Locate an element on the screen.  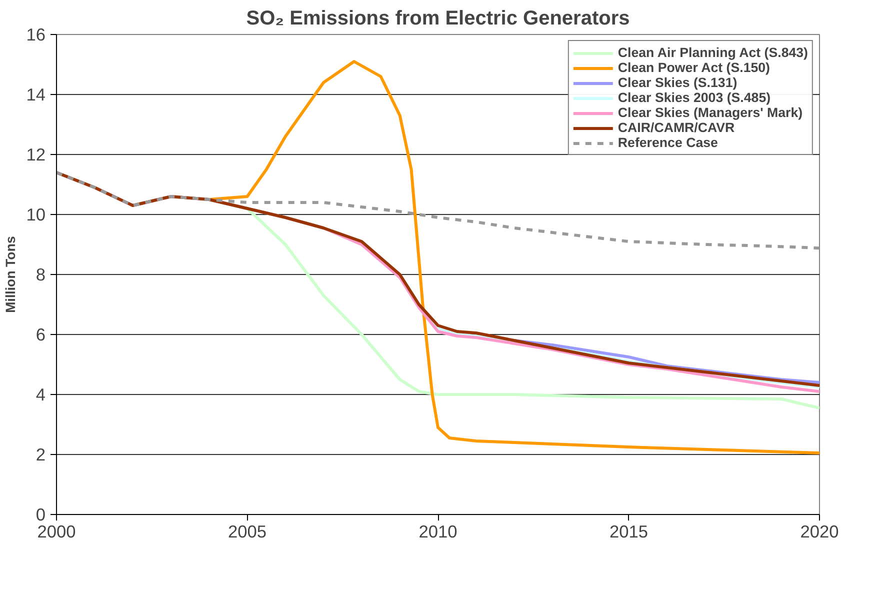
y-tick-label: 0 is located at coordinates (41, 514).